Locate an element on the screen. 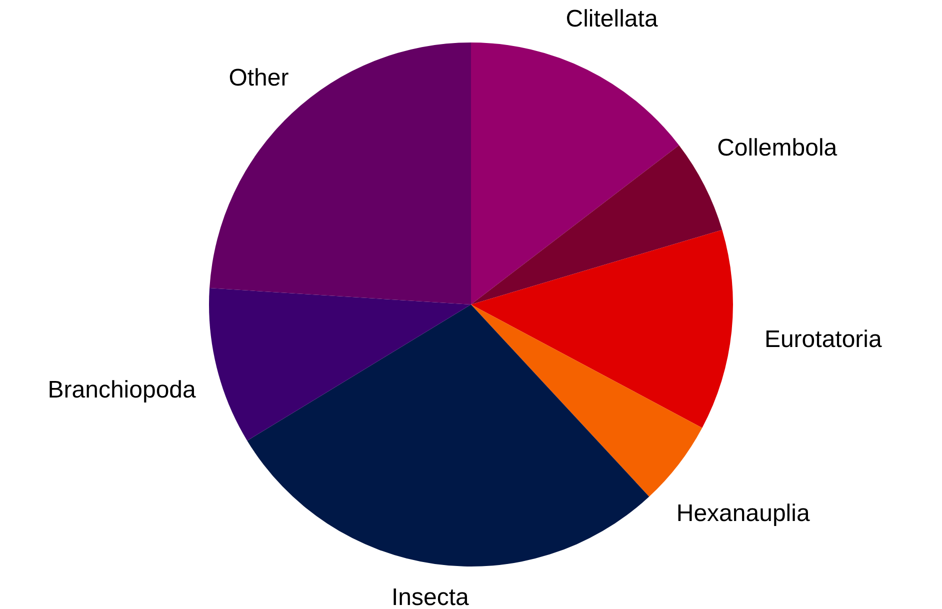 Image resolution: width=942 pixels, height=609 pixels. slice-label: Hexanauplia is located at coordinates (743, 514).